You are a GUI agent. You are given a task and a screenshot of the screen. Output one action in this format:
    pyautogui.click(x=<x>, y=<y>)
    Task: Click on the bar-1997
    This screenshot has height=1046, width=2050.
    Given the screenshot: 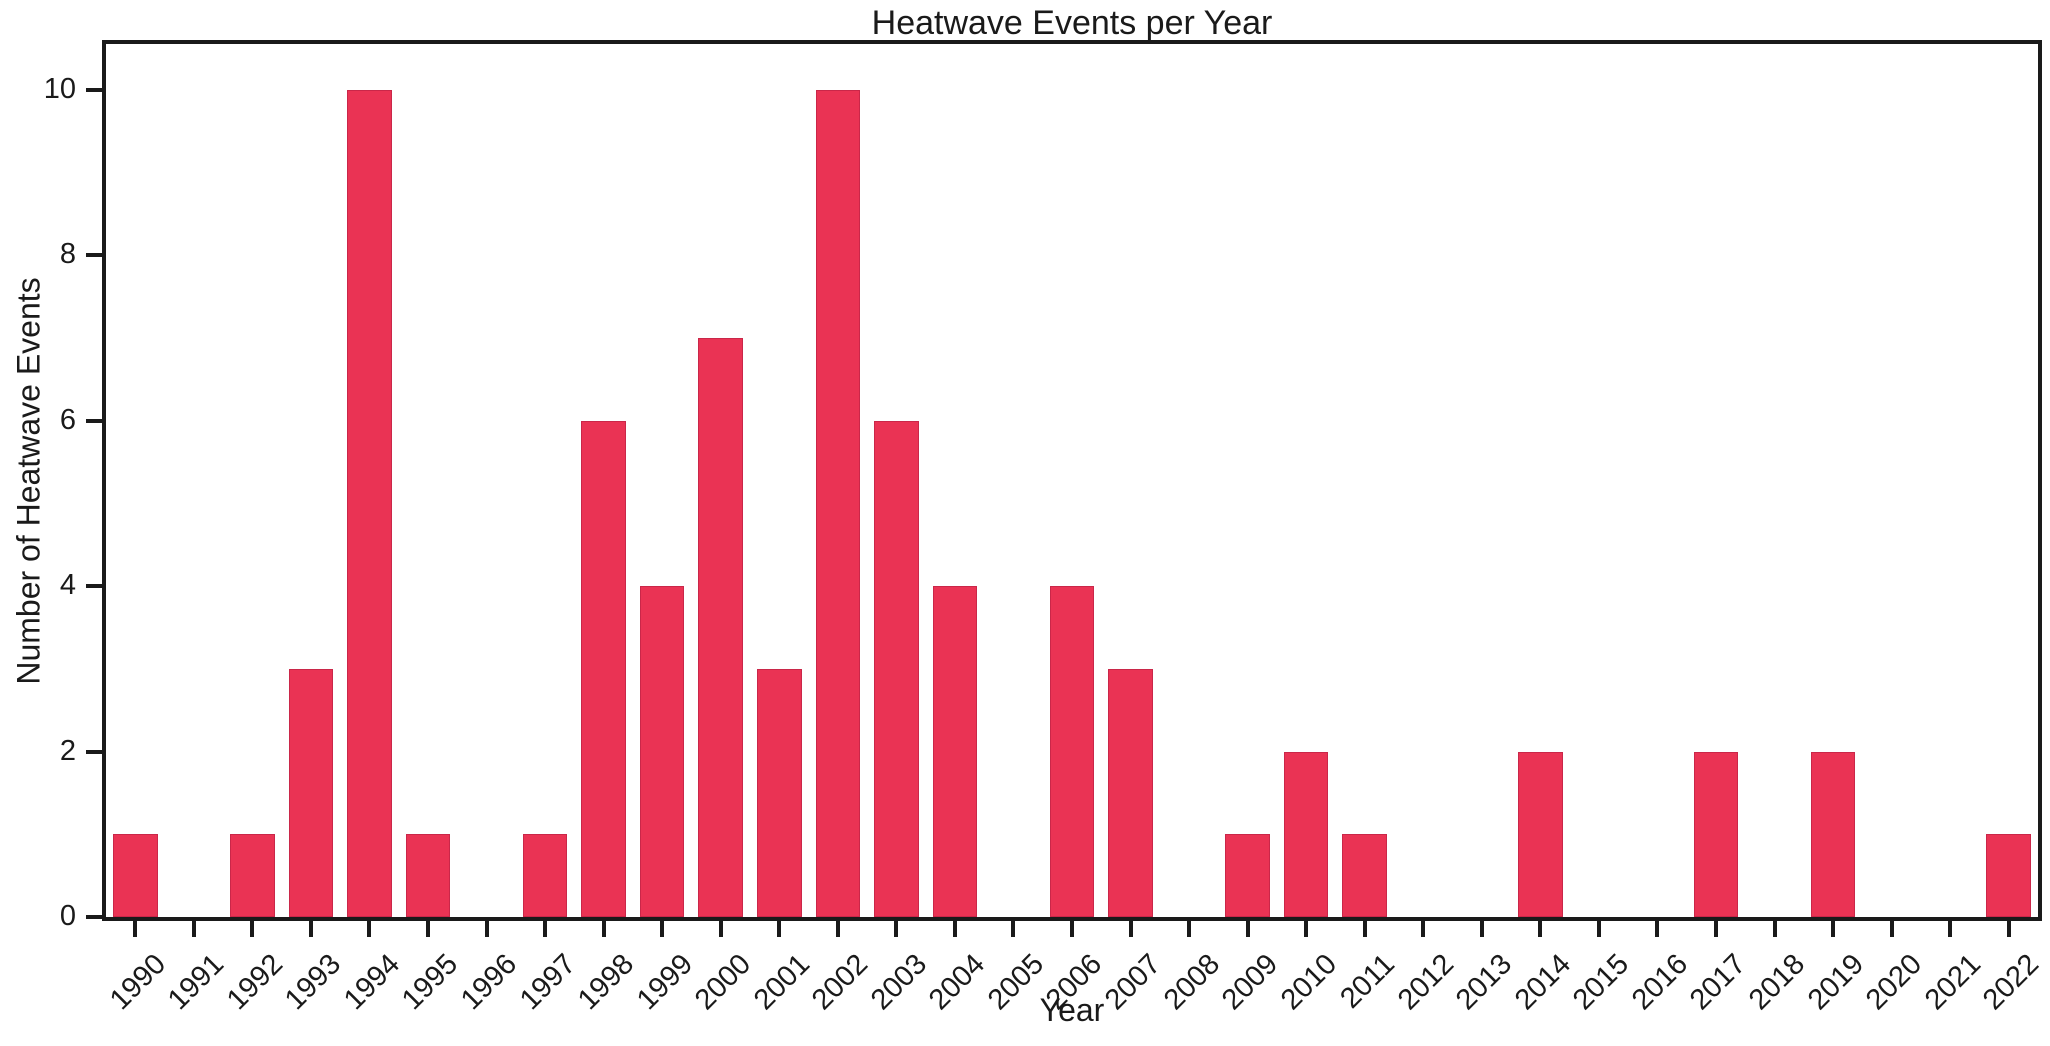 What is the action you would take?
    pyautogui.click(x=545, y=875)
    